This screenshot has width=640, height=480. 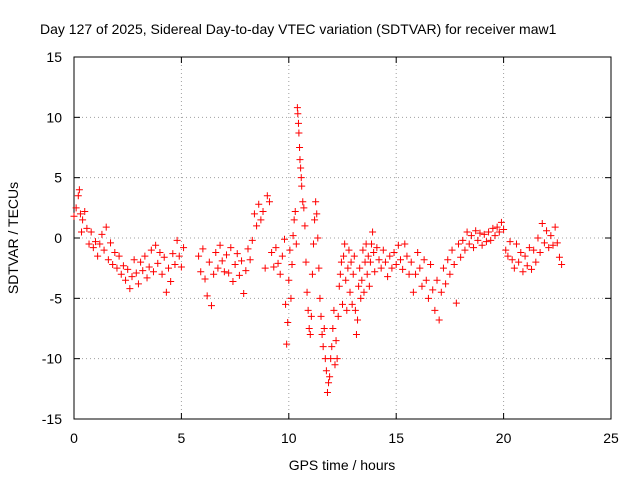 I want to click on y-tick-label: 10, so click(x=54, y=117).